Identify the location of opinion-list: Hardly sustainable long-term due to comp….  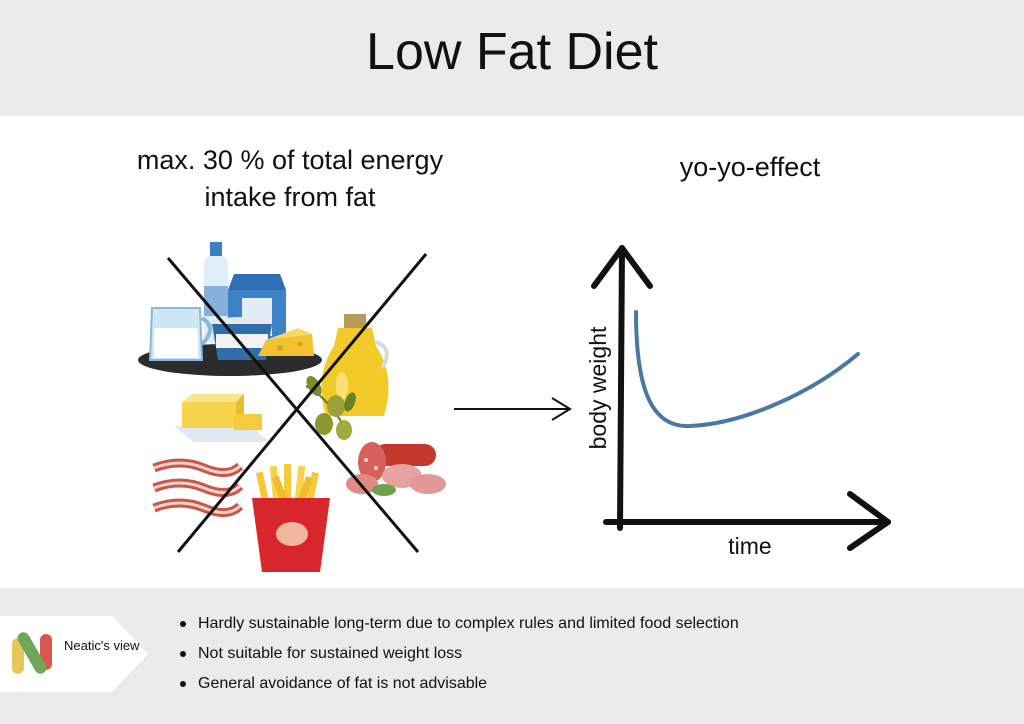
(458, 657).